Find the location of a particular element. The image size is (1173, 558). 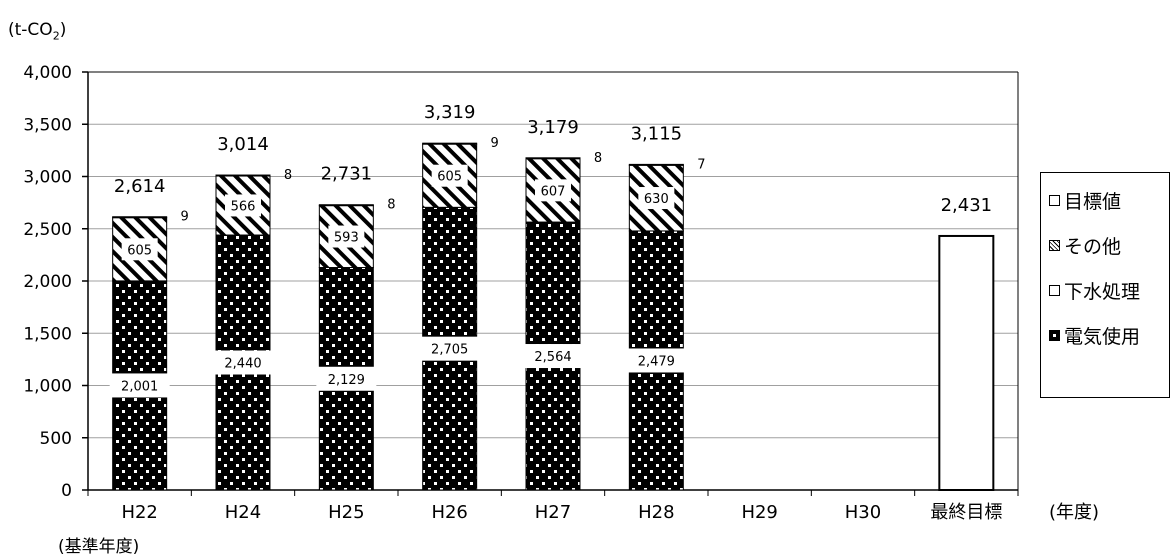

data-label-electricity: 2,129 is located at coordinates (346, 380).